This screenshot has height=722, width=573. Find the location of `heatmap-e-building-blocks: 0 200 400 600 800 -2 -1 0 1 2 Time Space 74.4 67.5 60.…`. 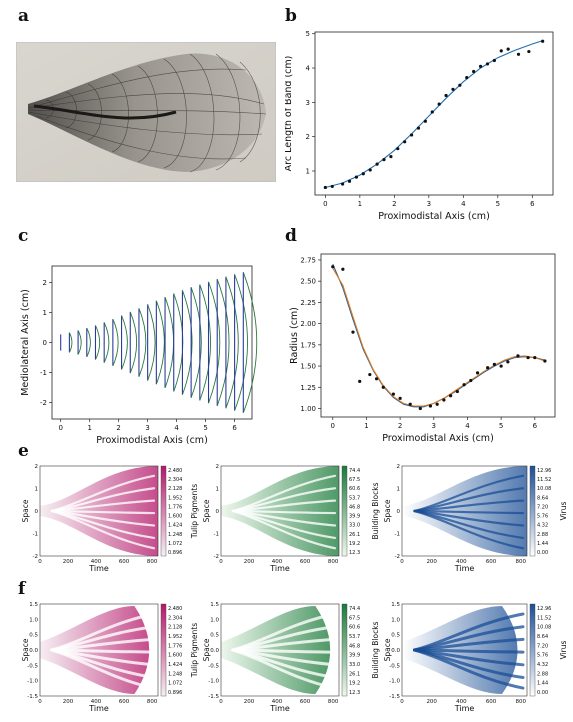

heatmap-e-building-blocks: 0 200 400 600 800 -2 -1 0 1 2 Time Space 74.4 67.5 60.… is located at coordinates (291, 518).